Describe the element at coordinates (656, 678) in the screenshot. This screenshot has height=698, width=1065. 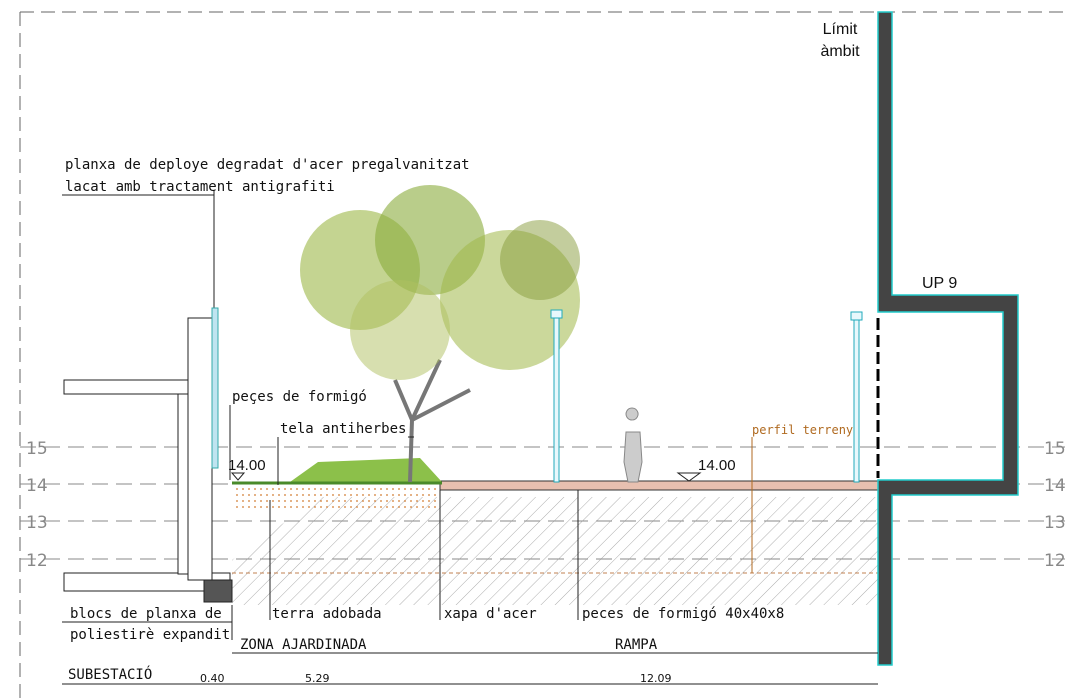
I see `dimension-value: 12.09` at that location.